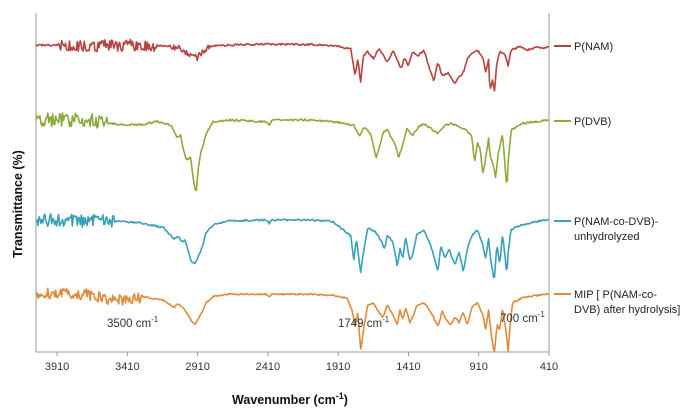 The height and width of the screenshot is (410, 694). Describe the element at coordinates (408, 367) in the screenshot. I see `x-tick-label-5: 1410` at that location.